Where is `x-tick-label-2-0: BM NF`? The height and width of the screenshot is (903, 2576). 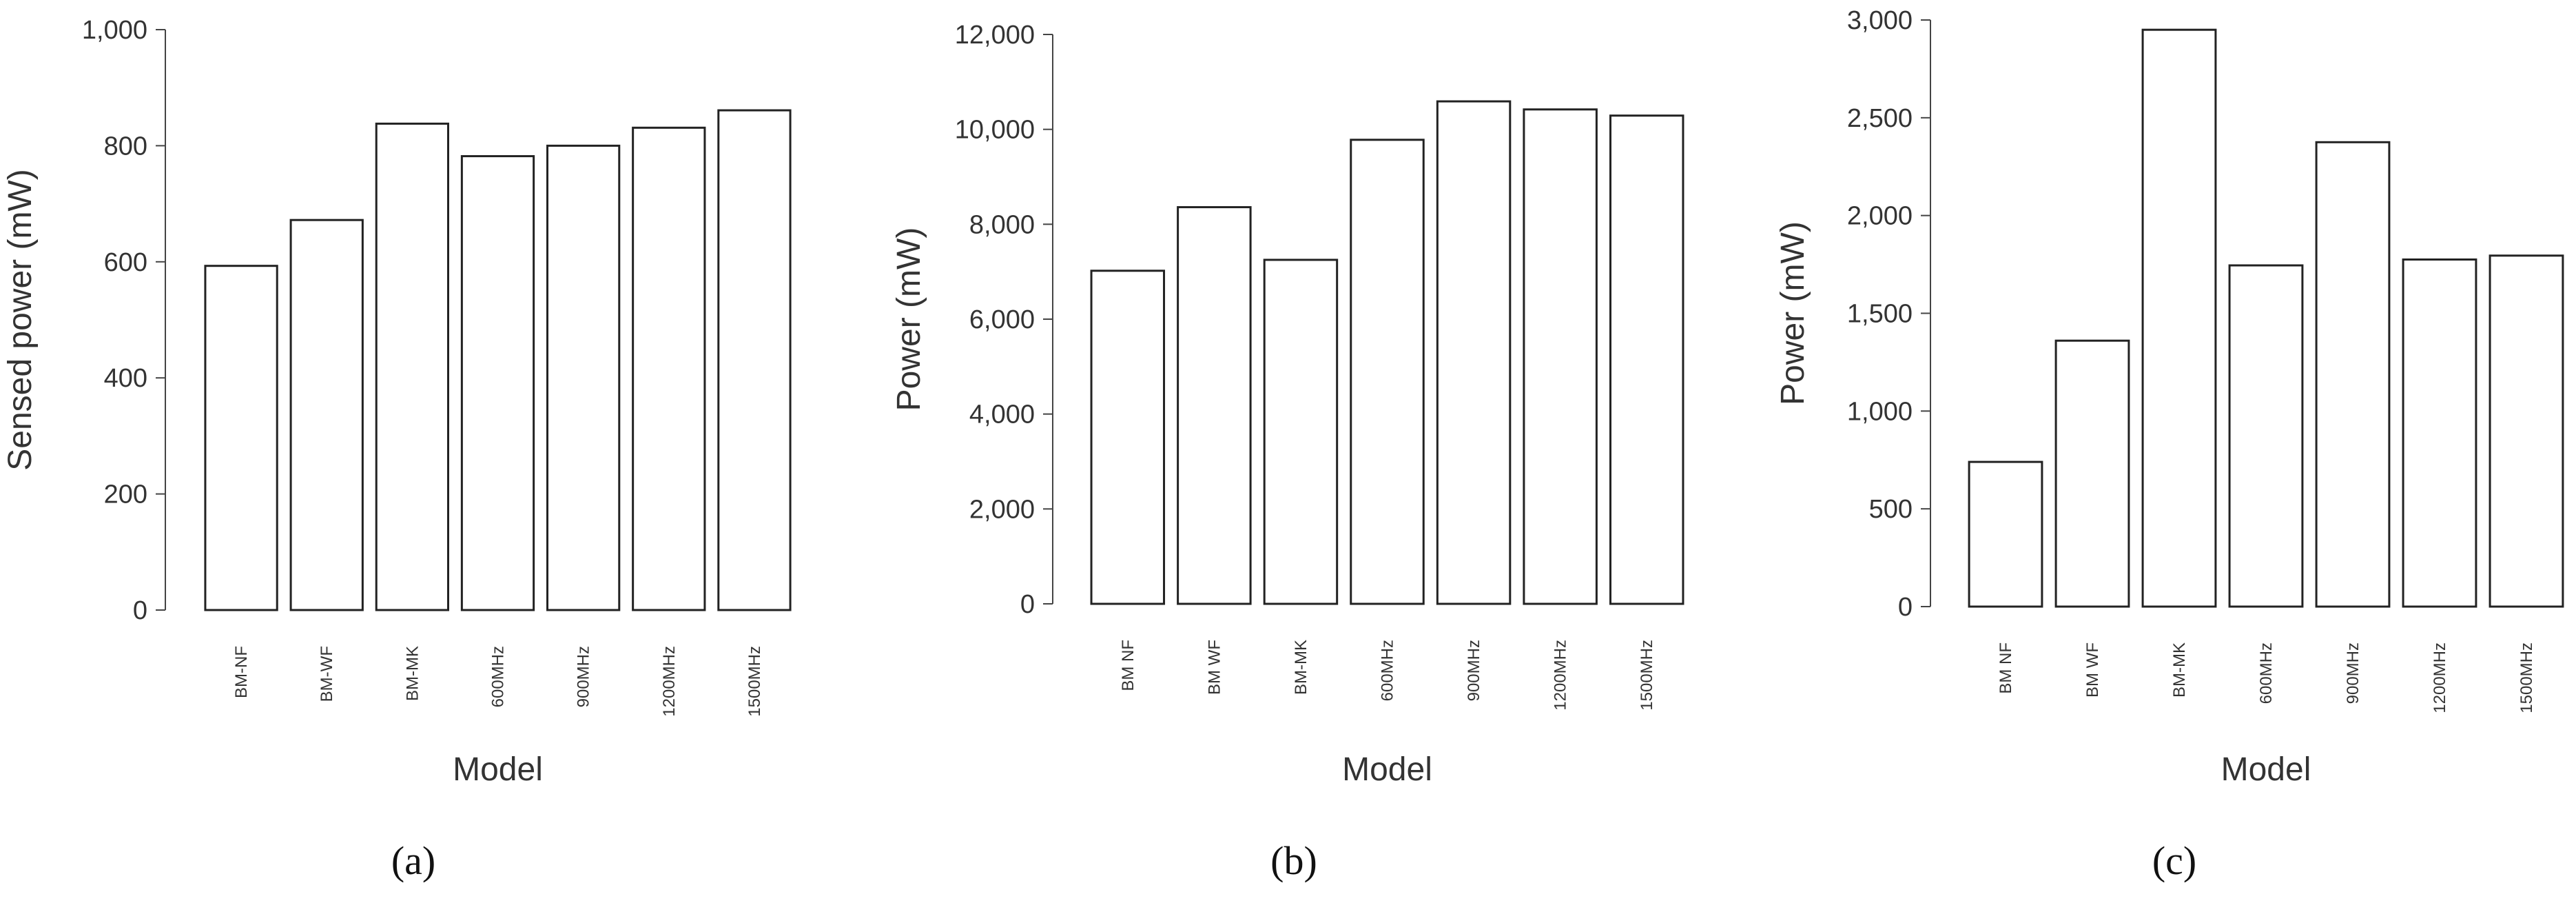
x-tick-label-2-0: BM NF is located at coordinates (2006, 668).